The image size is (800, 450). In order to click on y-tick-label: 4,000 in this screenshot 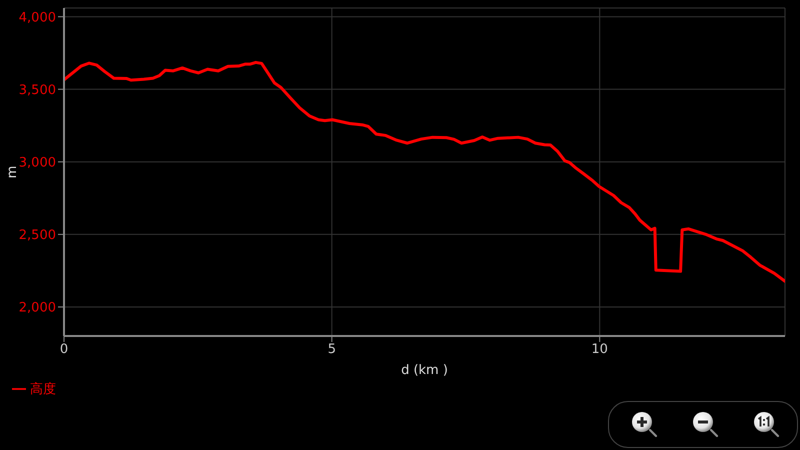, I will do `click(37, 18)`.